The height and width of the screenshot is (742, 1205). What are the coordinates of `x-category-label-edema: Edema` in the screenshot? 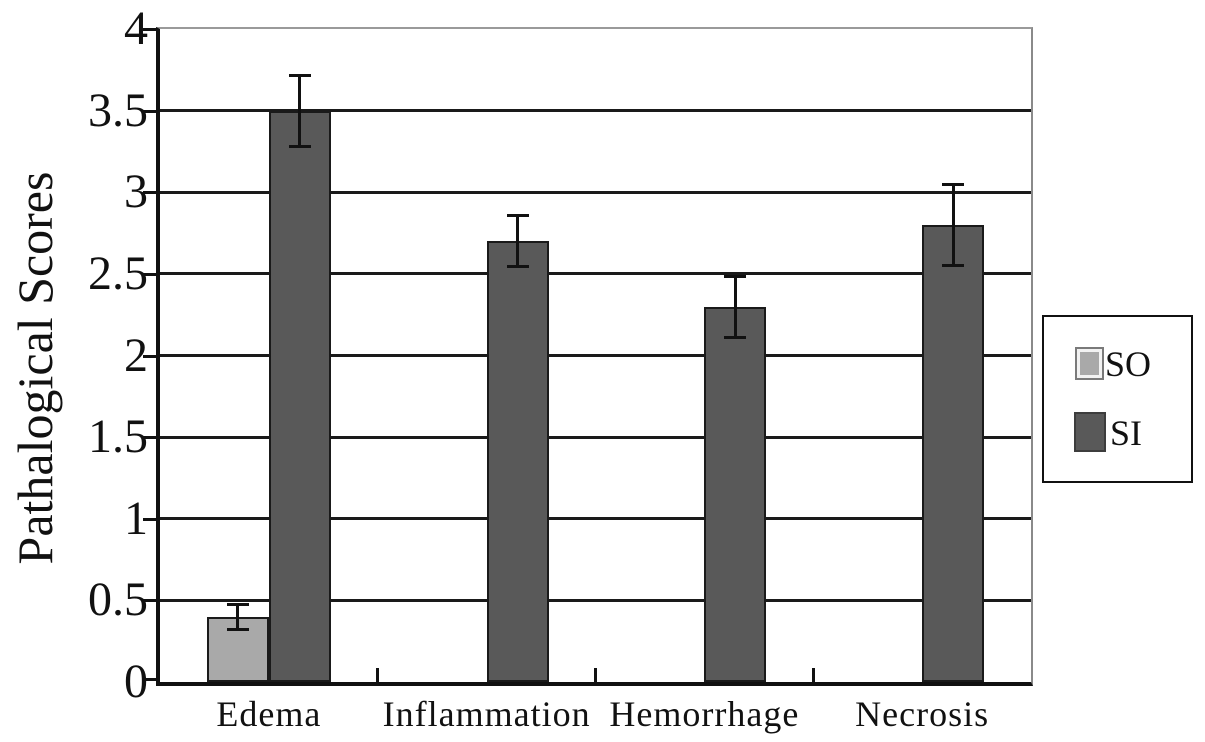 It's located at (269, 714).